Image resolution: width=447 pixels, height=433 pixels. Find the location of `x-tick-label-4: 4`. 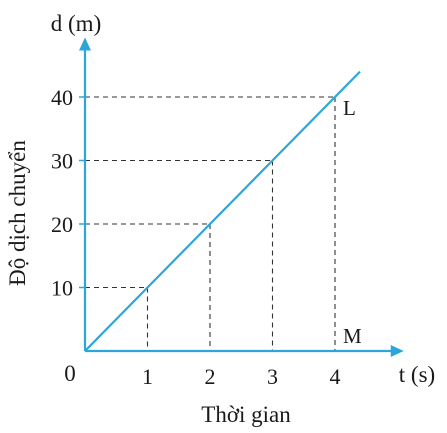

x-tick-label-4: 4 is located at coordinates (335, 376).